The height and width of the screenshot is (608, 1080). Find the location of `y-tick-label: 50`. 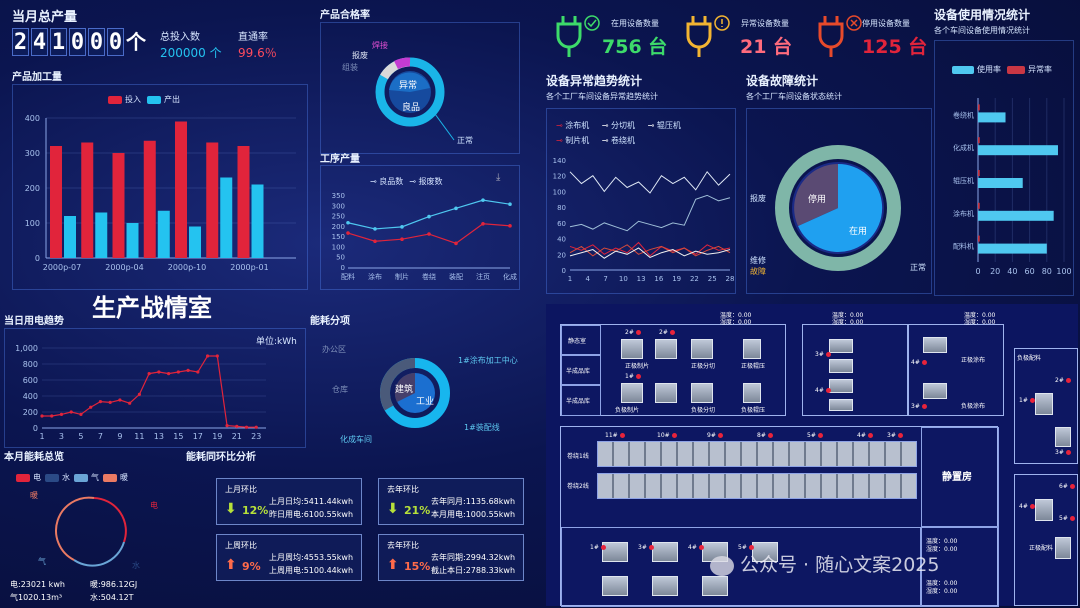

y-tick-label: 50 is located at coordinates (340, 258).